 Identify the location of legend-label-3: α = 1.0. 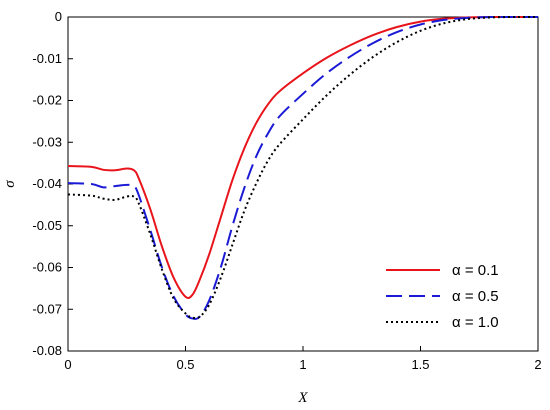
(475, 322).